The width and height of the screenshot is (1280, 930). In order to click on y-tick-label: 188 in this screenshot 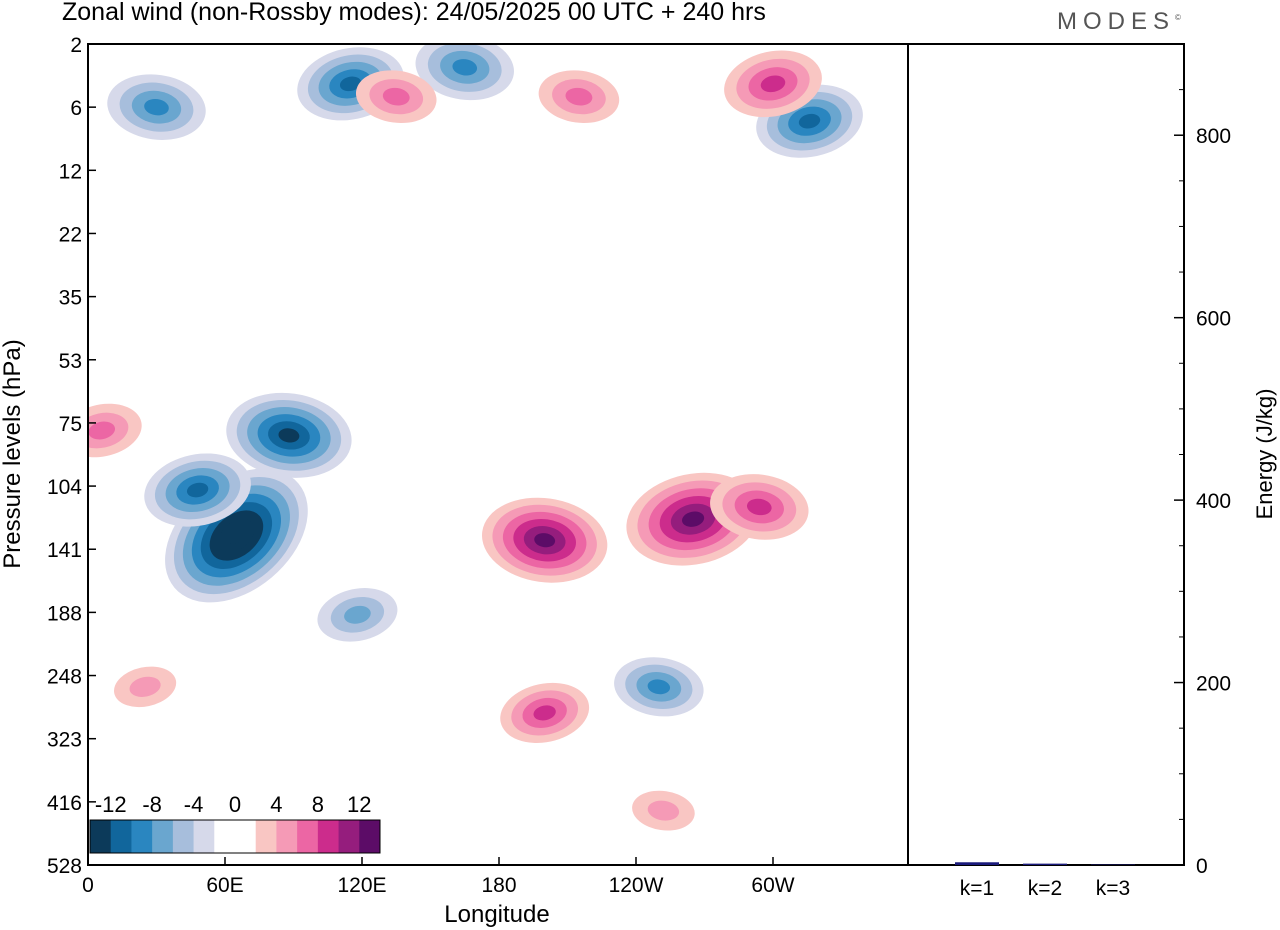, I will do `click(64, 613)`.